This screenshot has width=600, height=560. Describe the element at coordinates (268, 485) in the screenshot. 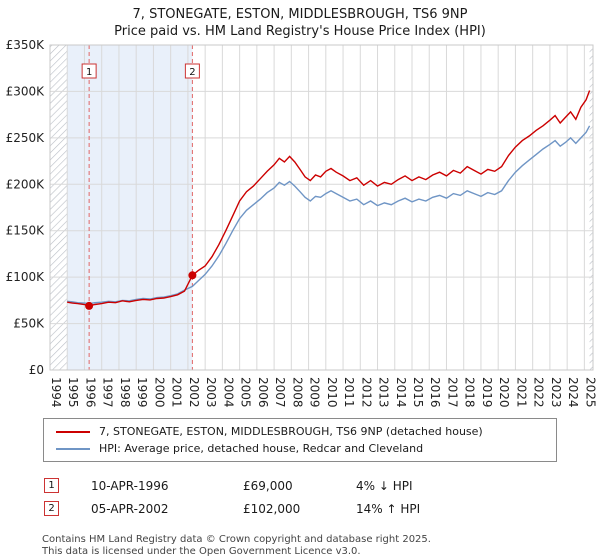

I see `sale-1-price: £69,000` at that location.